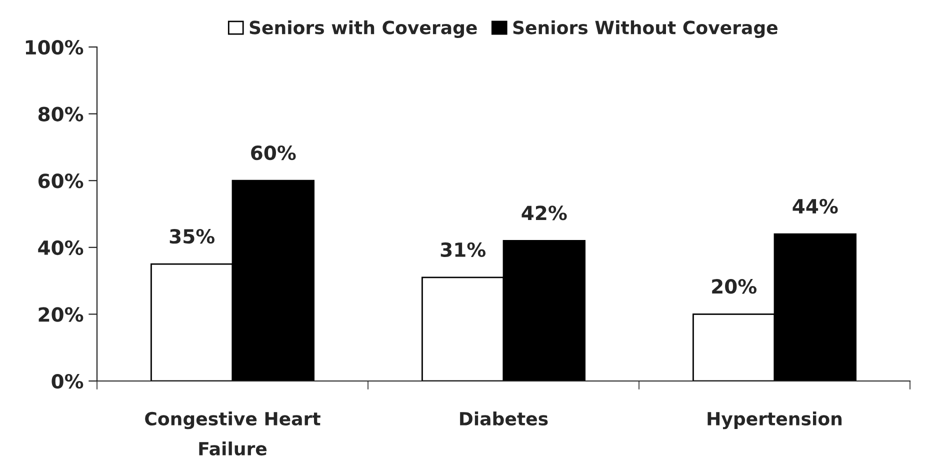 This screenshot has width=940, height=474. I want to click on x-tick-label: Congestive Heart Failure, so click(232, 434).